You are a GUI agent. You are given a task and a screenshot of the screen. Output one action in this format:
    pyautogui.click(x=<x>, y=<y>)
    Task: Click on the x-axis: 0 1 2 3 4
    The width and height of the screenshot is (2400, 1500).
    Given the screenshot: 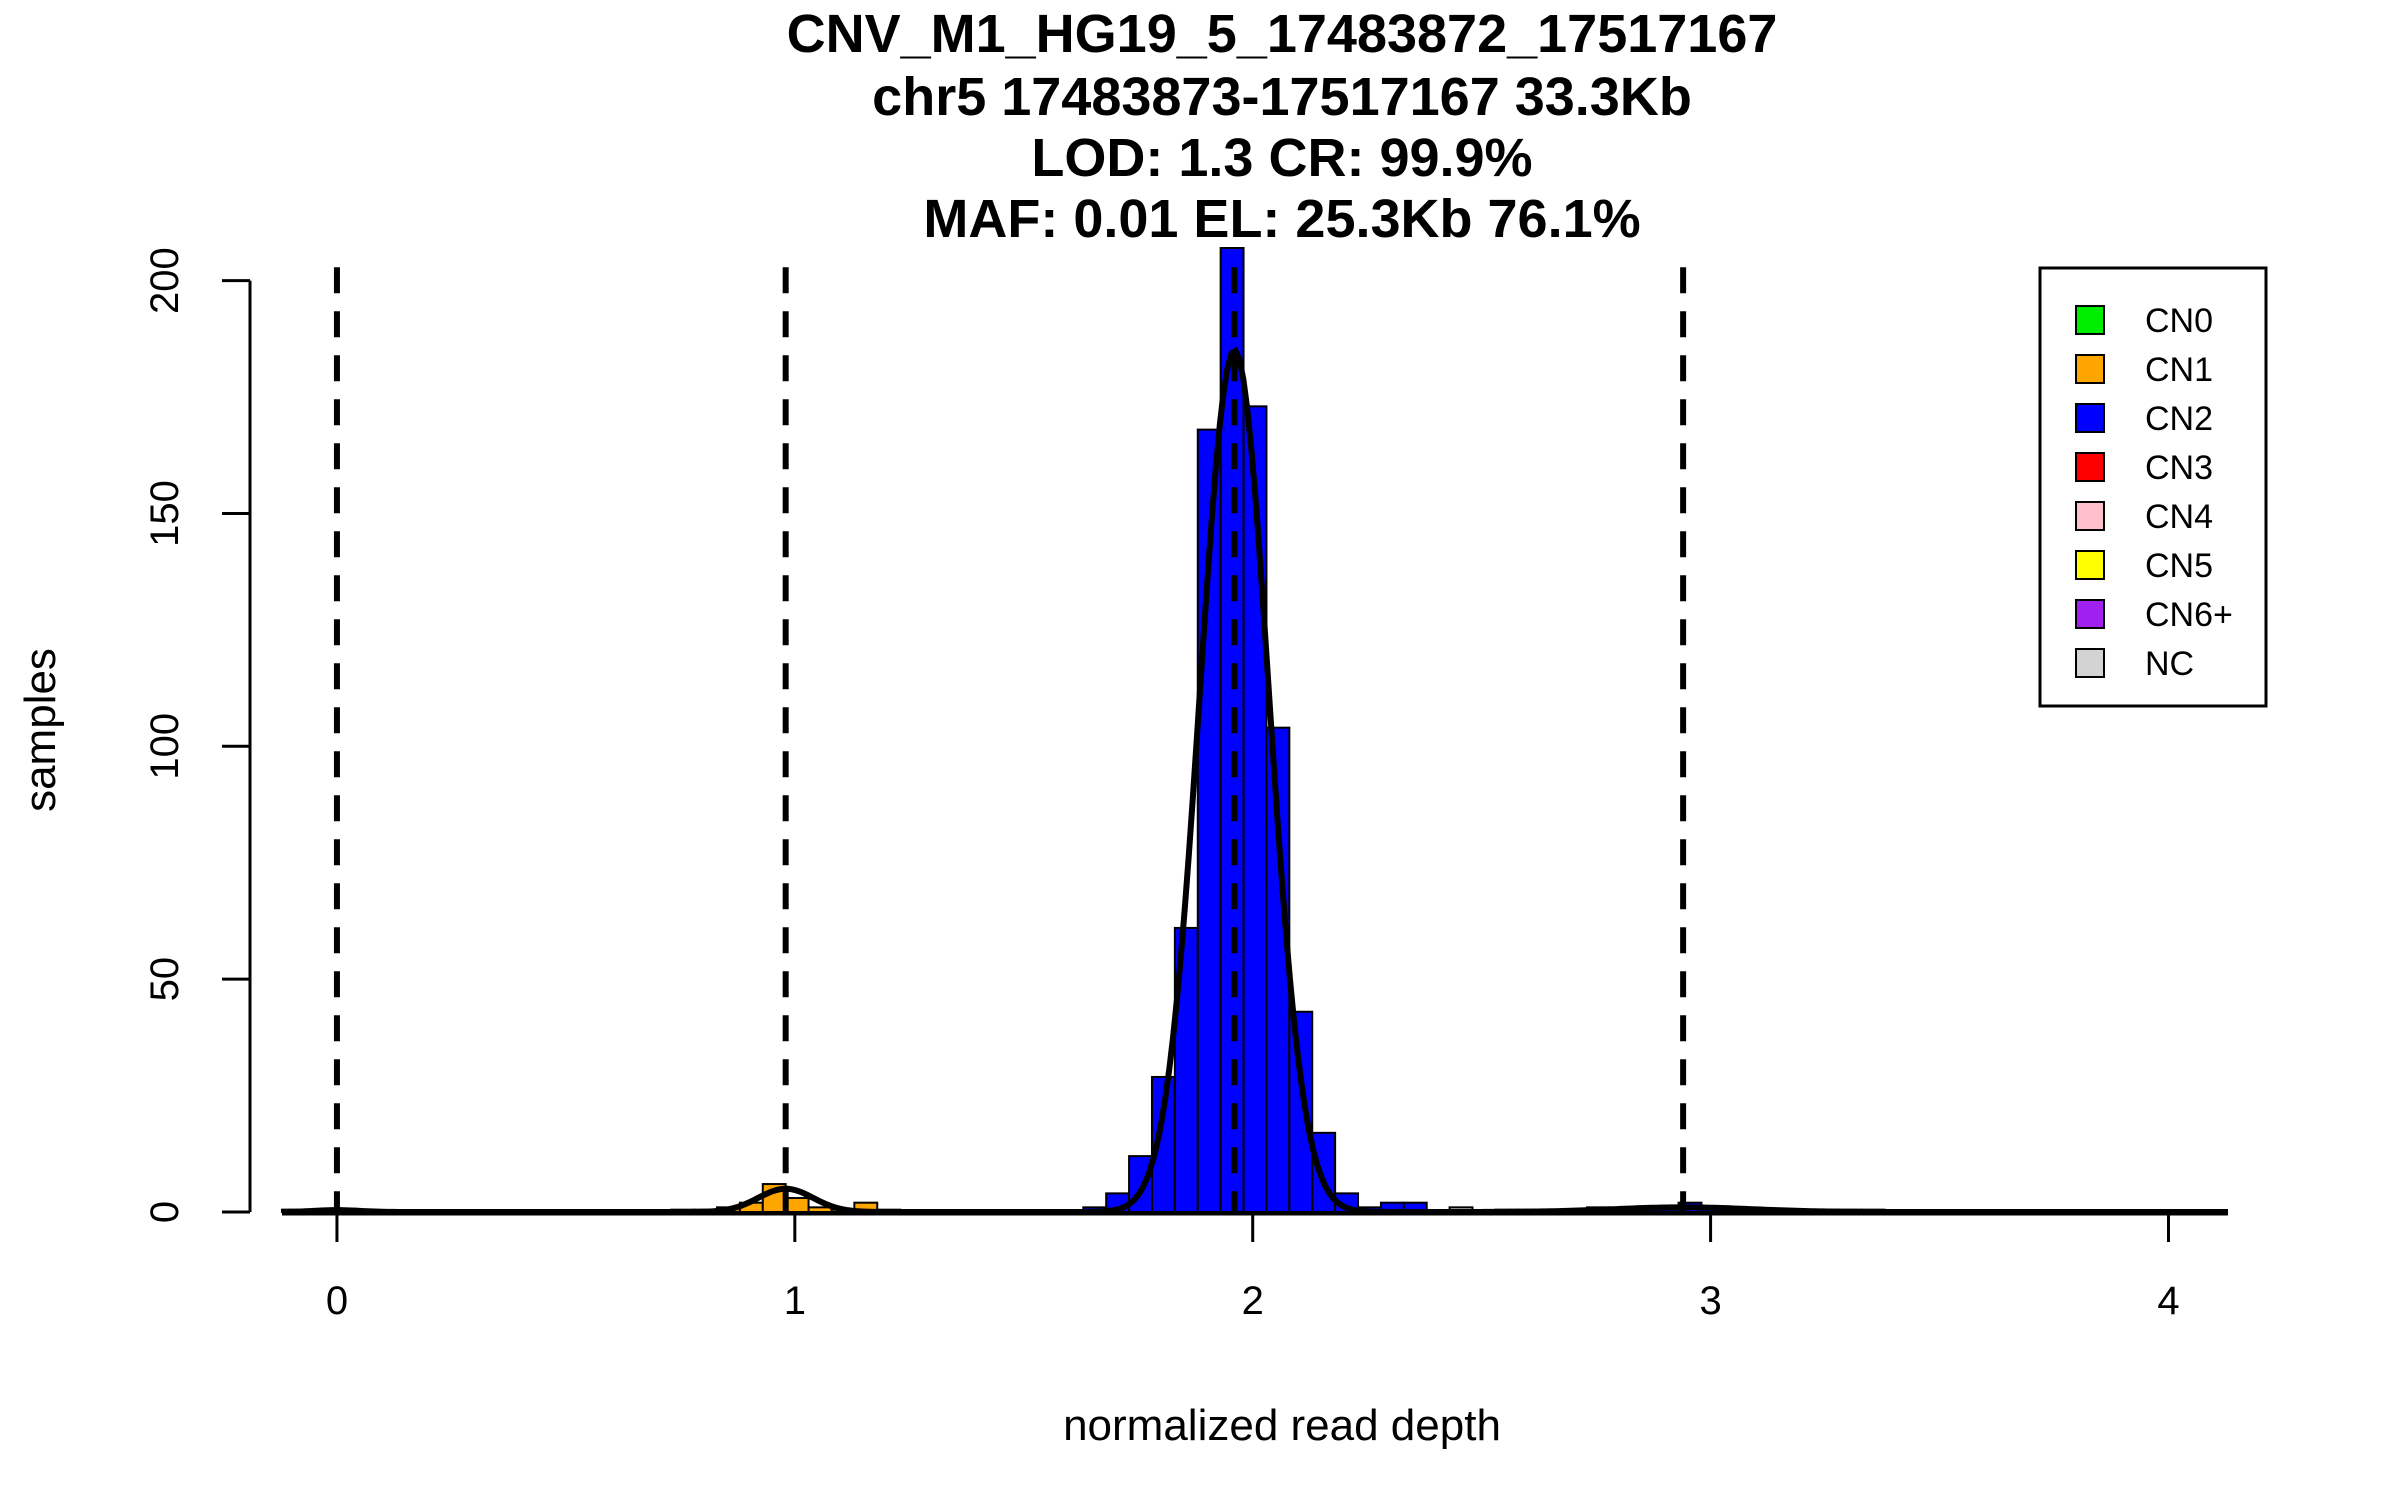 What is the action you would take?
    pyautogui.click(x=1255, y=1267)
    